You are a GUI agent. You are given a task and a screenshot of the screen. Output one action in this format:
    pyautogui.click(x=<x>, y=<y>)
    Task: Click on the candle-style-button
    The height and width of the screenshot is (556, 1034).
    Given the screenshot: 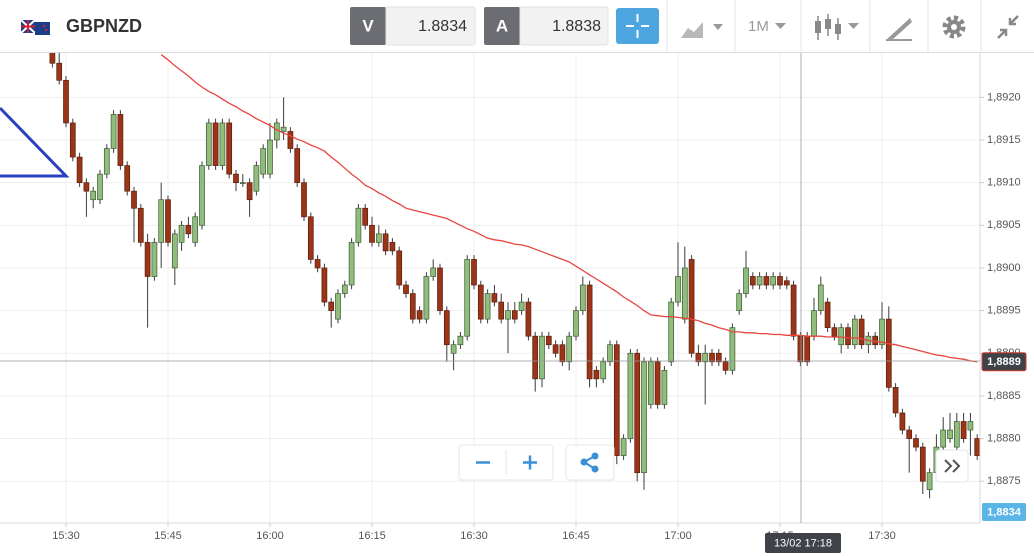 What is the action you would take?
    pyautogui.click(x=835, y=26)
    